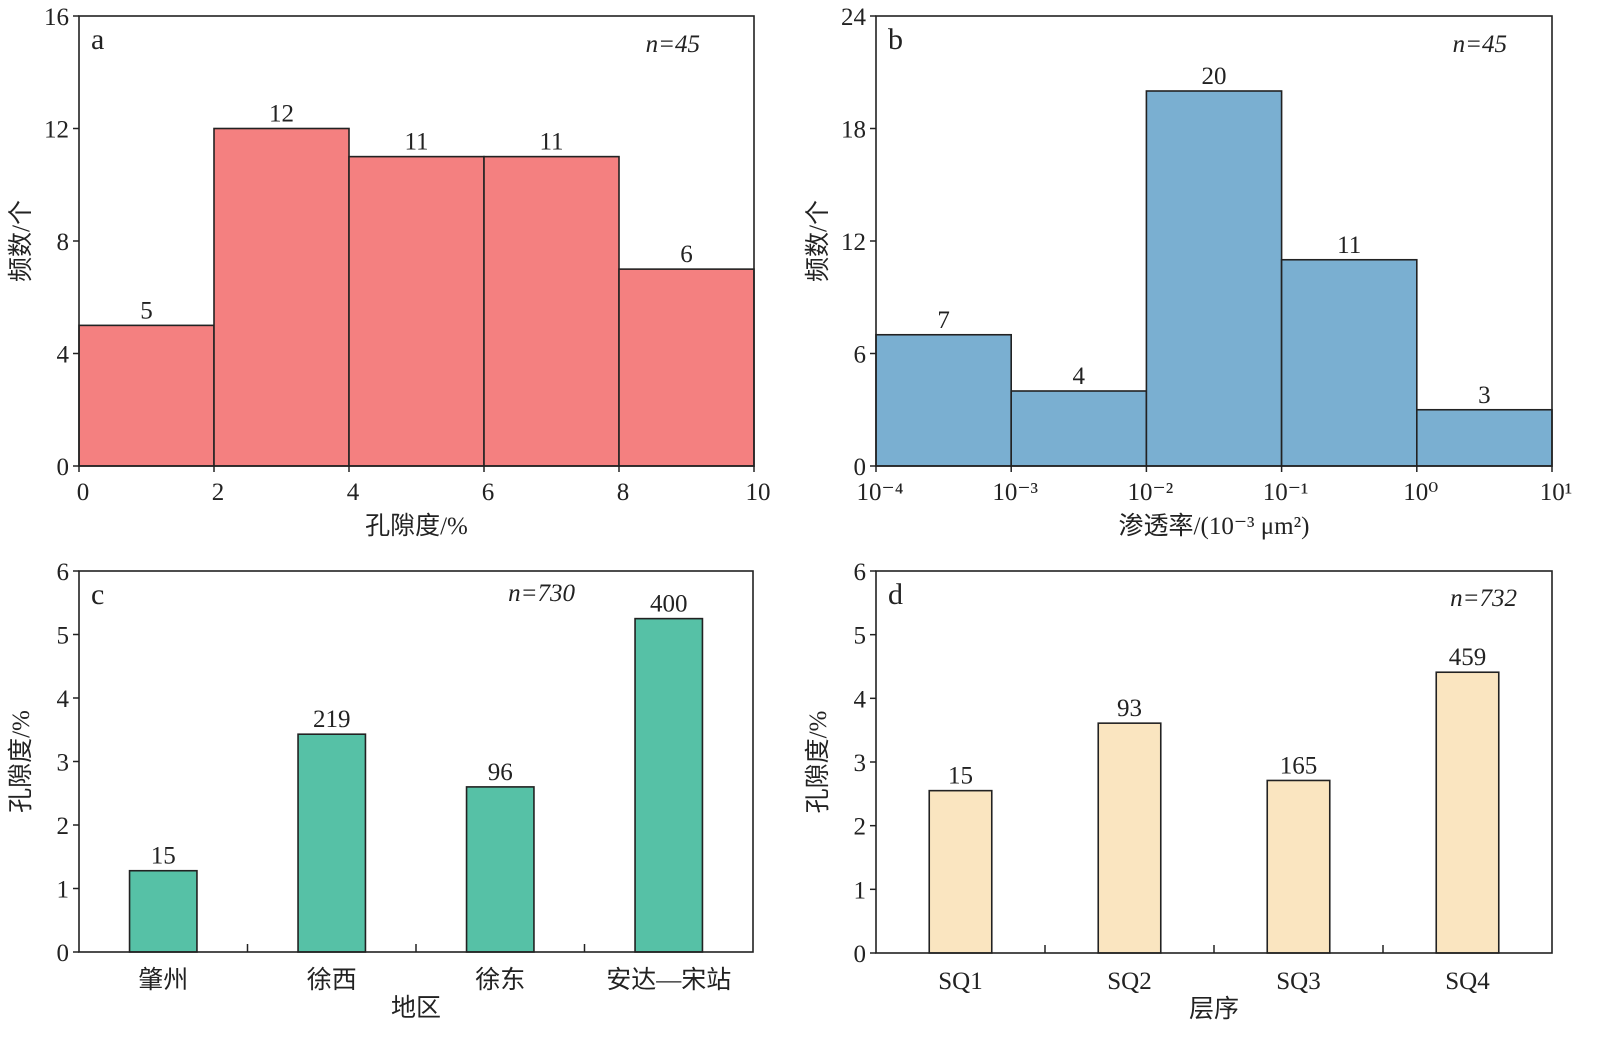 The image size is (1615, 1060). What do you see at coordinates (1015, 492) in the screenshot?
I see `x-tick-label: 10⁻³` at bounding box center [1015, 492].